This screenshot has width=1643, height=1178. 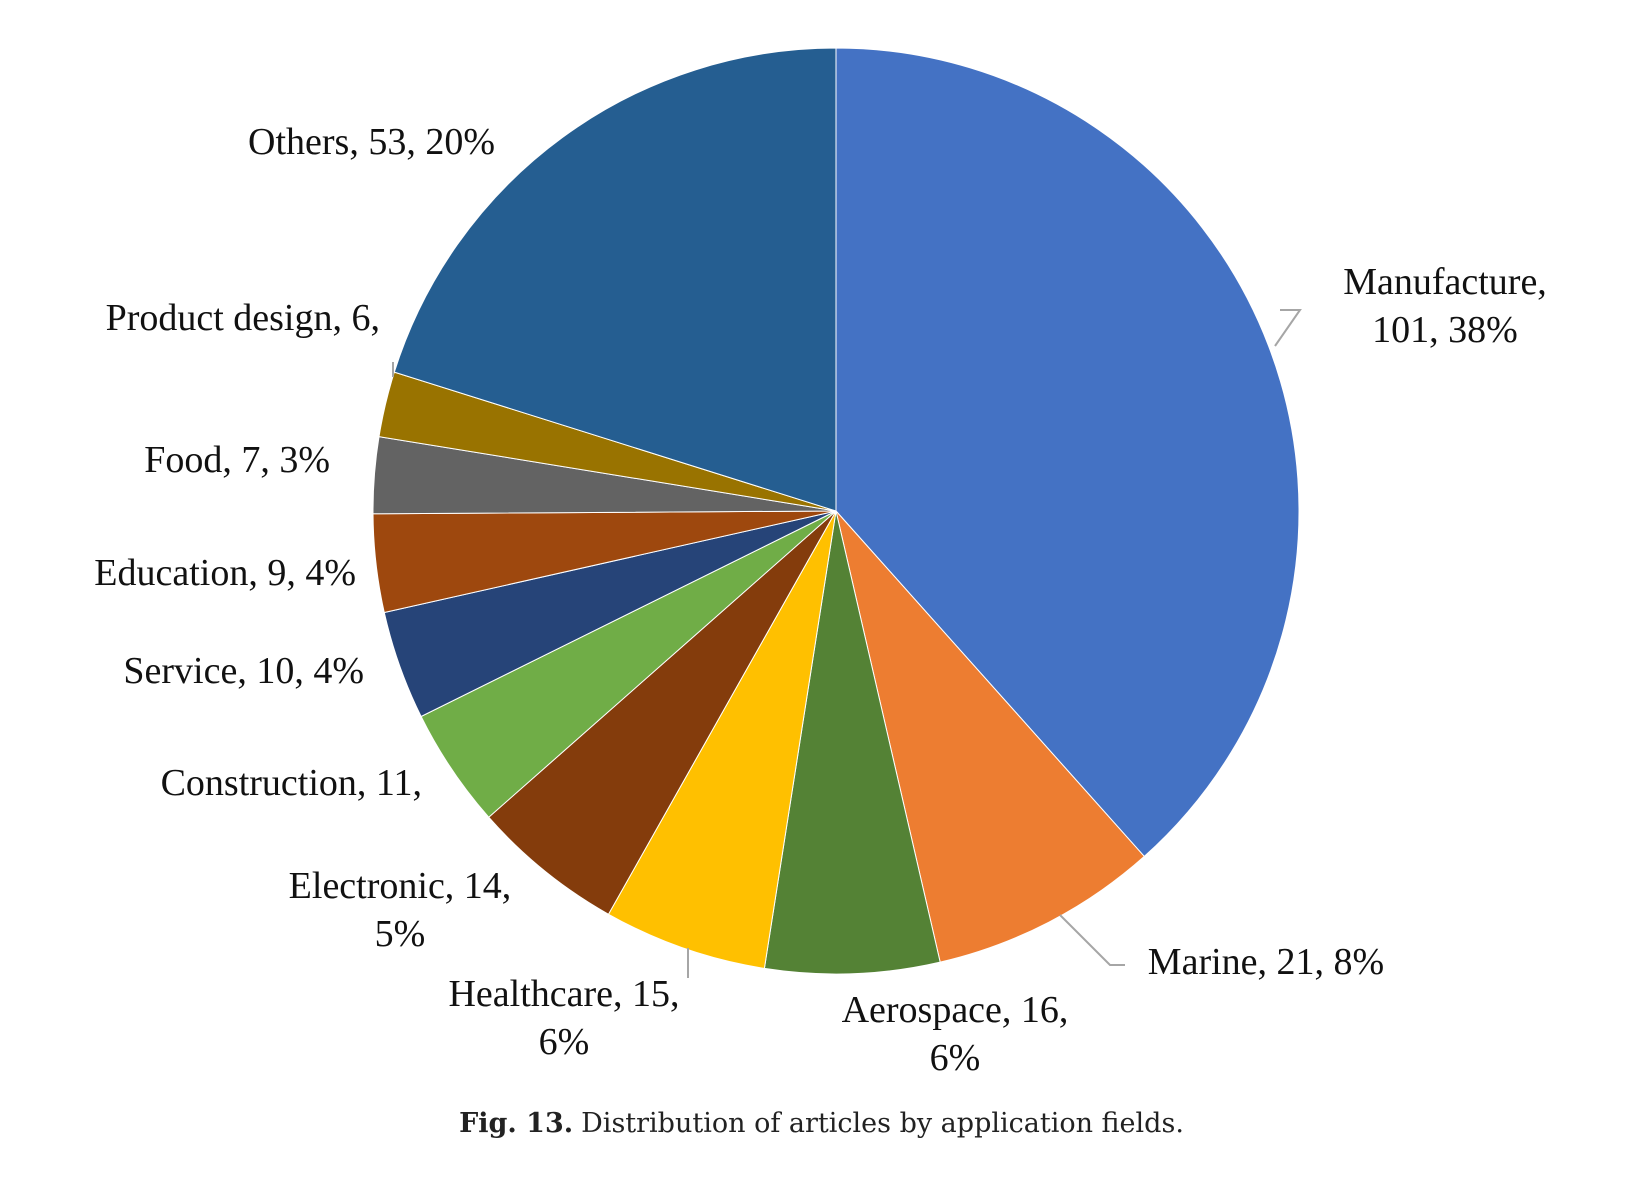 I want to click on data-label-line: 5%, so click(x=400, y=934).